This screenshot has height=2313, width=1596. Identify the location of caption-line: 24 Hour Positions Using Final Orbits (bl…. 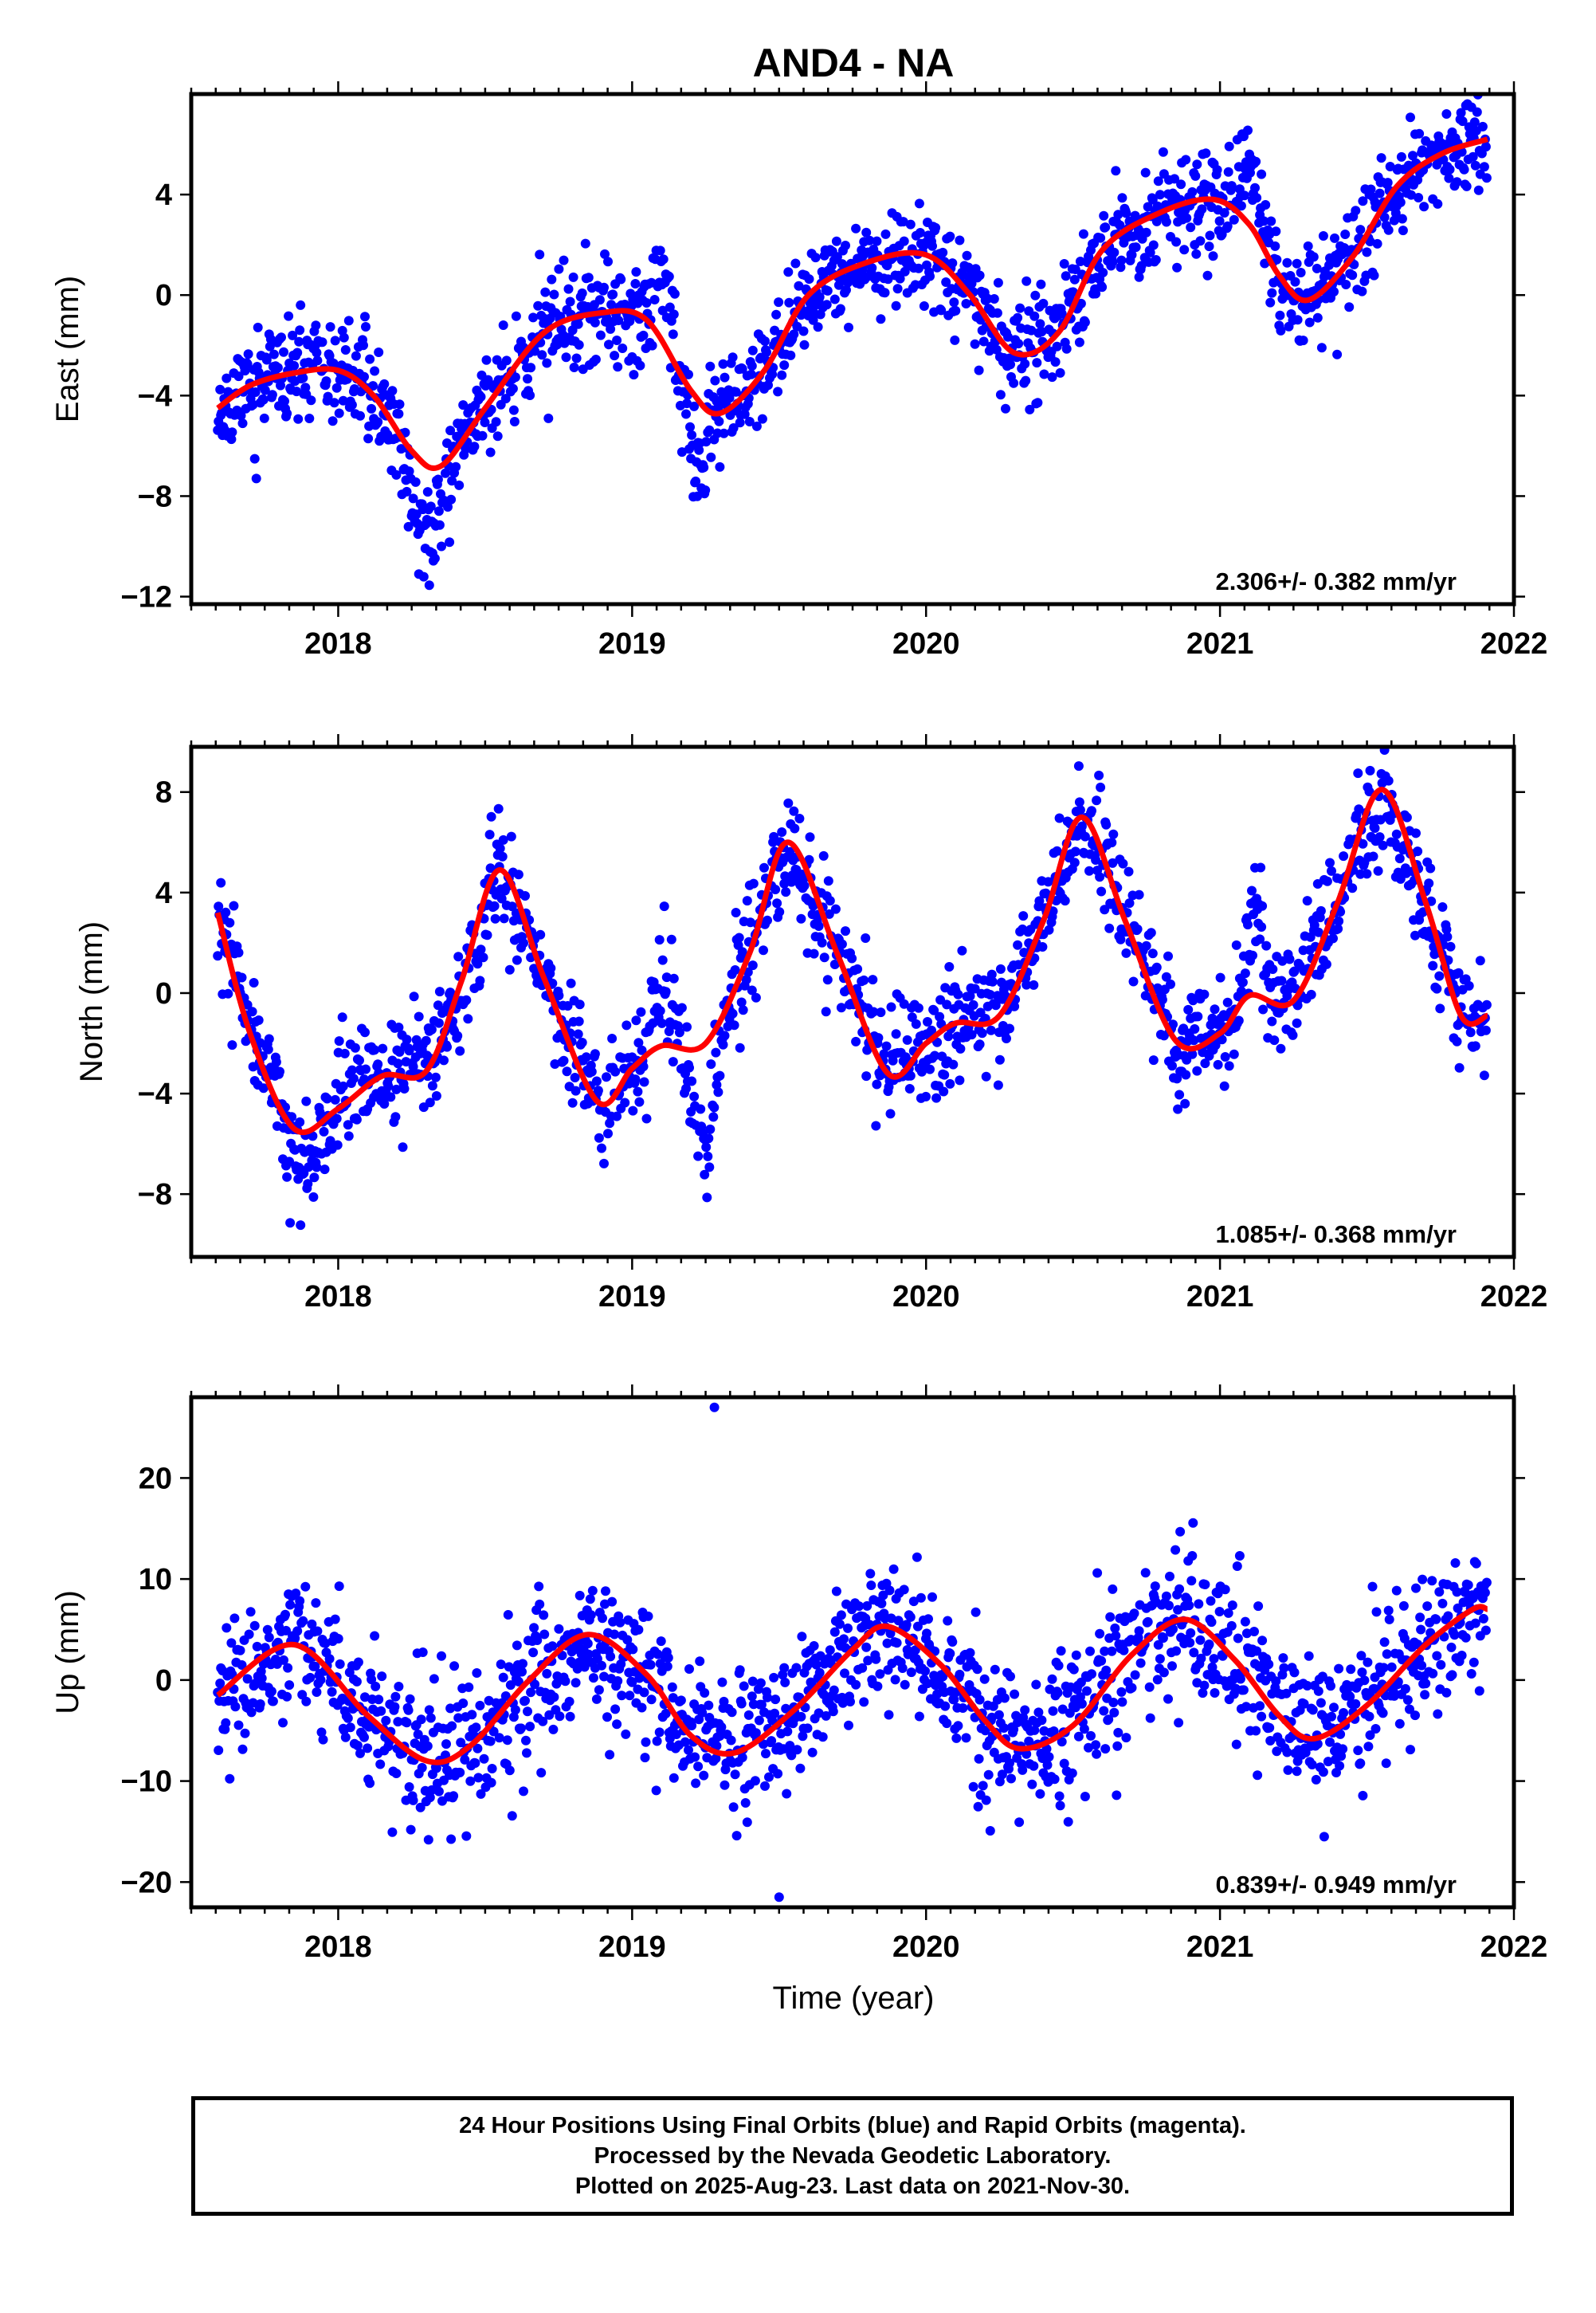
(853, 2125).